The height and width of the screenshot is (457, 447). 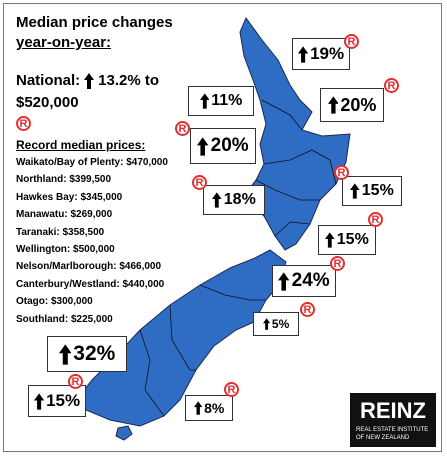 I want to click on logo-tagline: REAL ESTATE INSTITUTE, so click(x=392, y=430).